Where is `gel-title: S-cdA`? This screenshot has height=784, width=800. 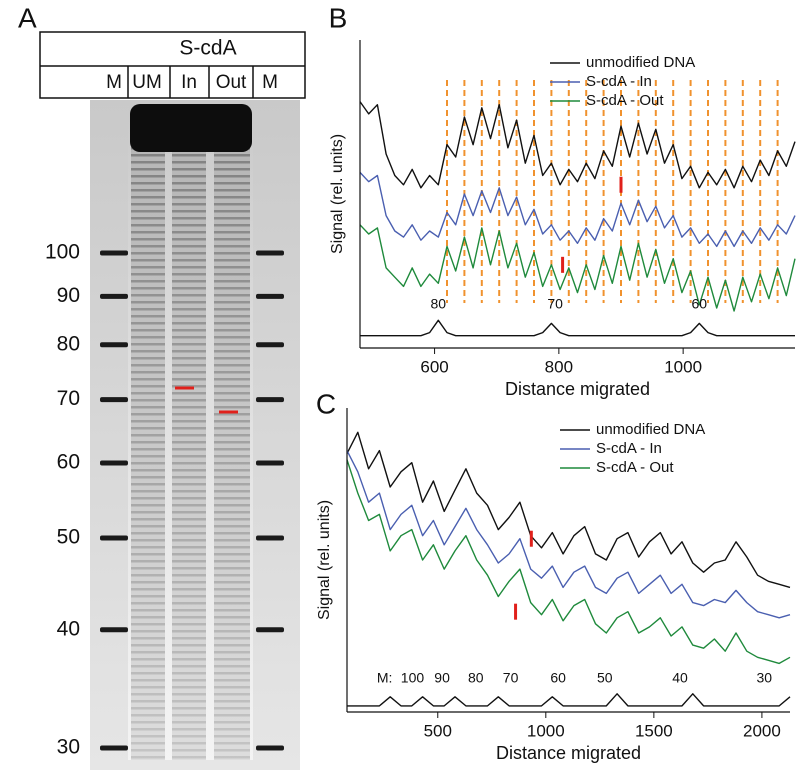 gel-title: S-cdA is located at coordinates (207, 48).